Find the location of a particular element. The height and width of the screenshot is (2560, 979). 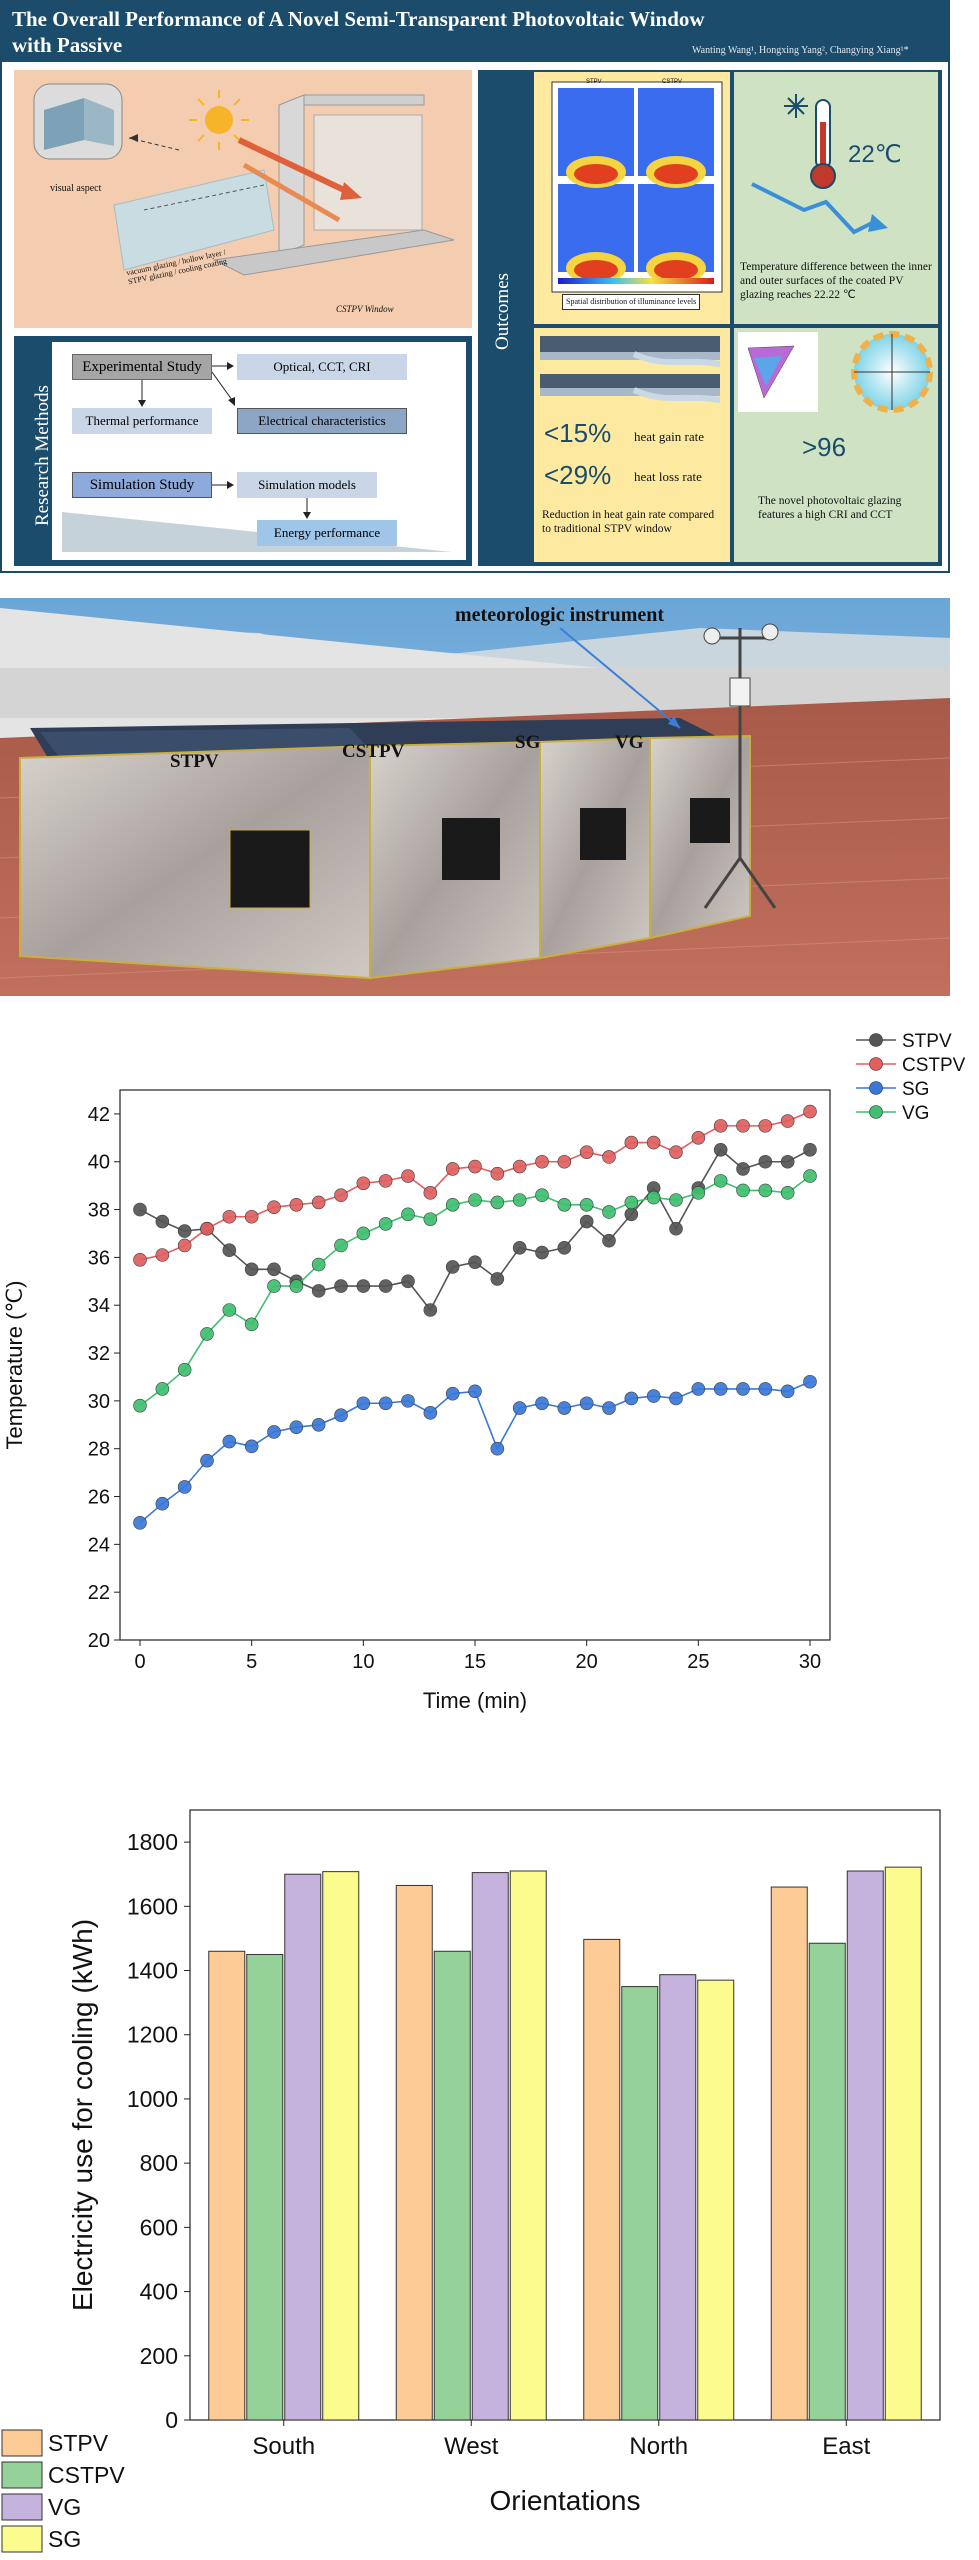

temperature-value: 22℃ is located at coordinates (875, 154).